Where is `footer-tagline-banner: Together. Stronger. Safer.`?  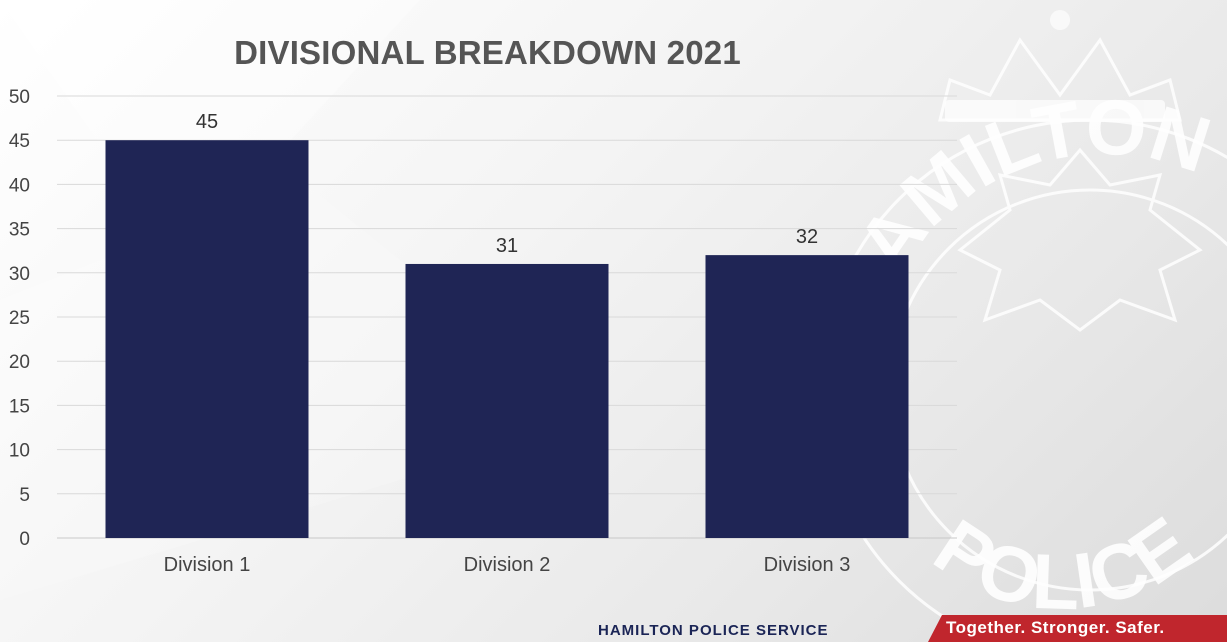 footer-tagline-banner: Together. Stronger. Safer. is located at coordinates (1077, 628).